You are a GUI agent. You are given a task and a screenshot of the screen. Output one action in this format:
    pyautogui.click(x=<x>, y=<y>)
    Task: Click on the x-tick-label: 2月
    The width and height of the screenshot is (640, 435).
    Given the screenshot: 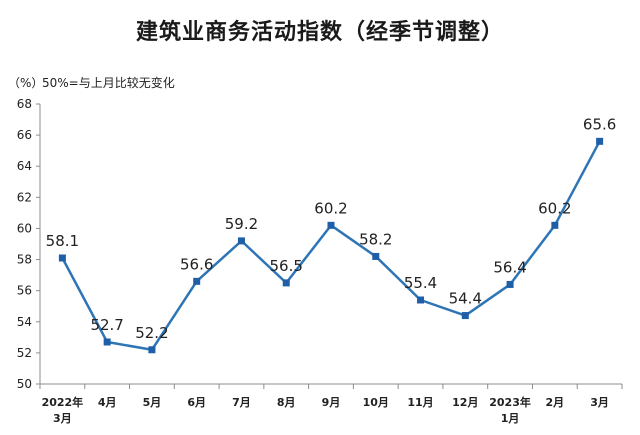 What is the action you would take?
    pyautogui.click(x=555, y=402)
    